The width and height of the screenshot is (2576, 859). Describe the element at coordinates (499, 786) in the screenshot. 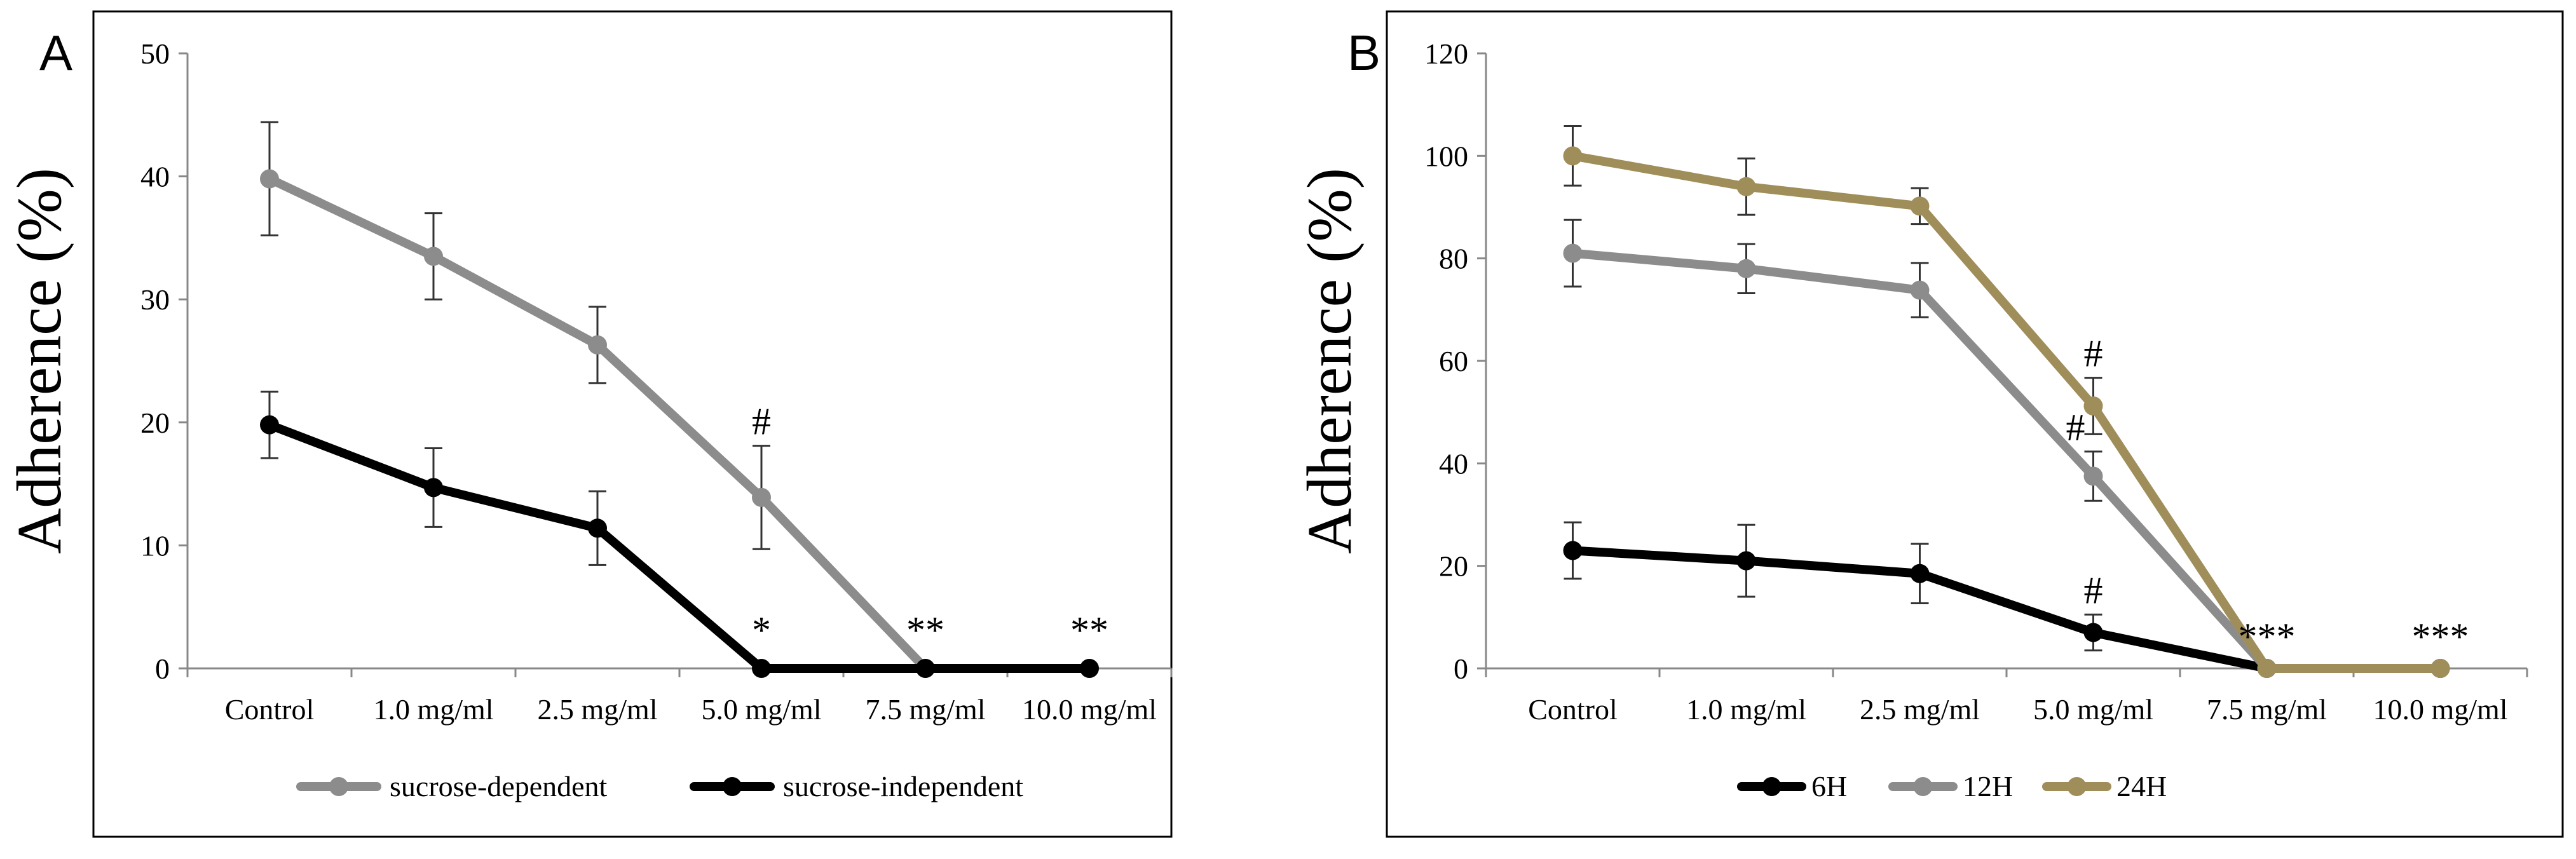

I see `legend-label-0: sucrose-dependent` at that location.